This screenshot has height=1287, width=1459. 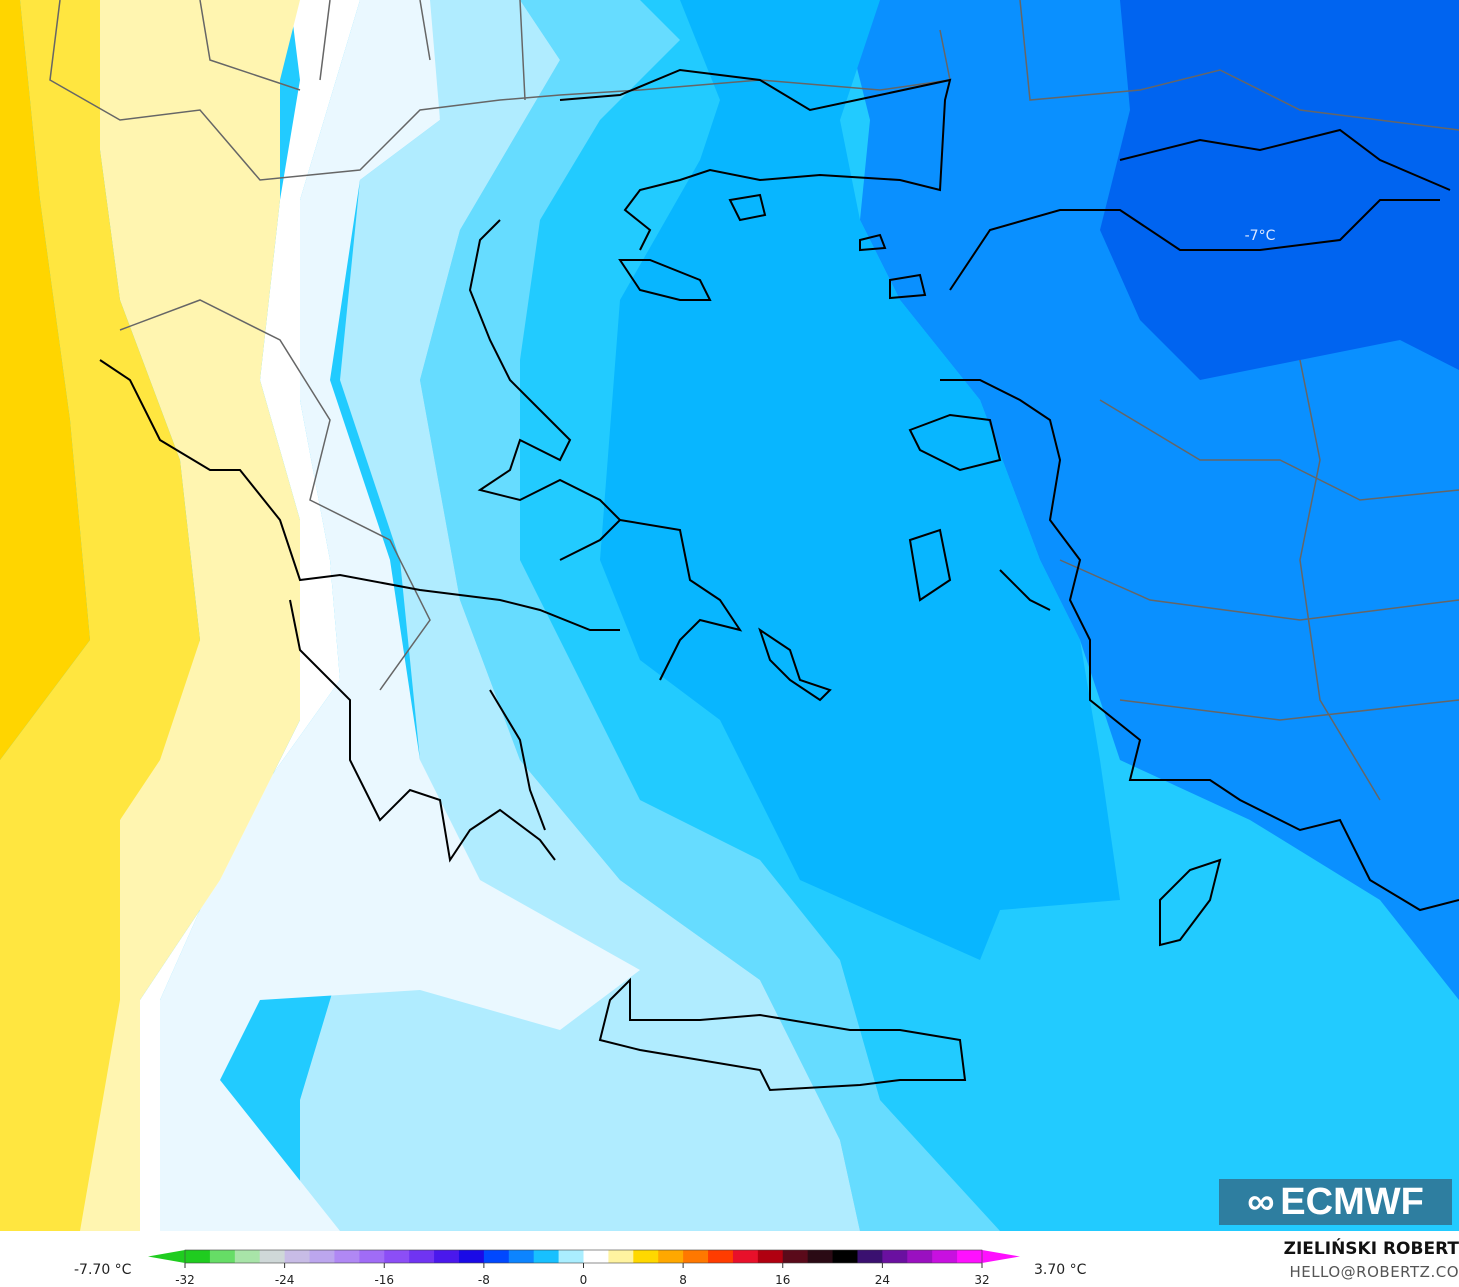 I want to click on ecmwf-symbol-icon: ∞, so click(x=1261, y=1201).